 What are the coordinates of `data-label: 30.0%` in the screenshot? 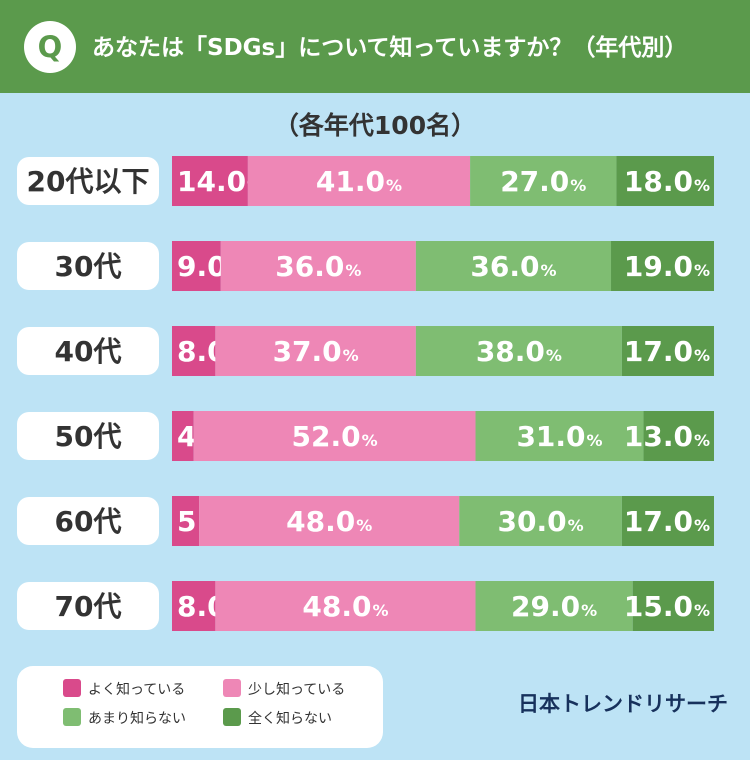 It's located at (540, 521).